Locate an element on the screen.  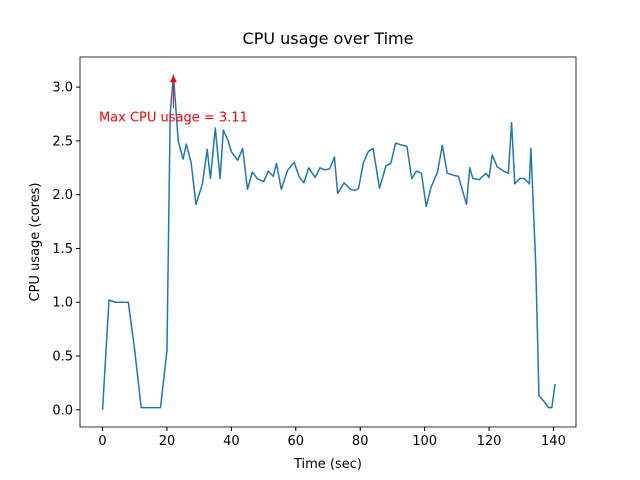
annotation-arrowhead is located at coordinates (173, 79).